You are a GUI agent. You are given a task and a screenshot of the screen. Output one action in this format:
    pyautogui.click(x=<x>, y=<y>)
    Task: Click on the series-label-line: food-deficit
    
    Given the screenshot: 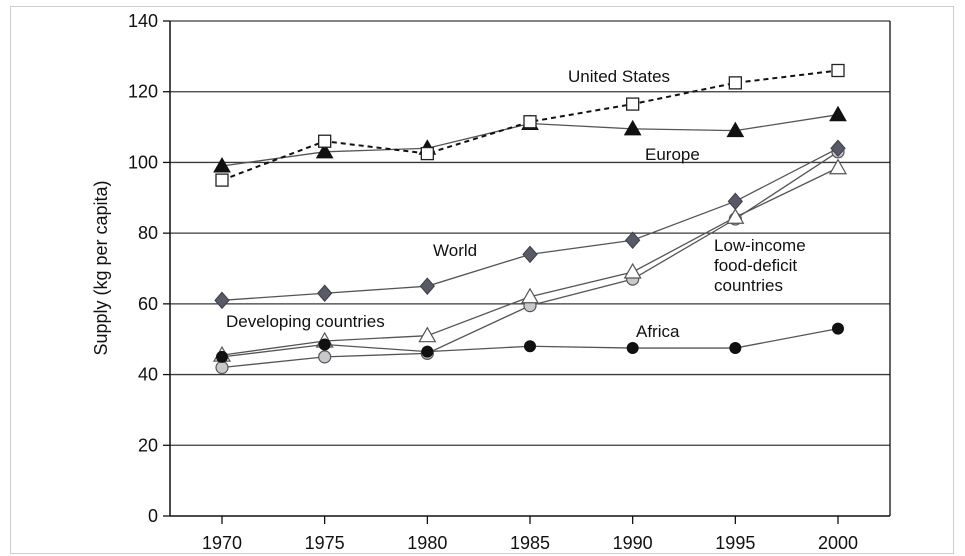 What is the action you would take?
    pyautogui.click(x=755, y=265)
    